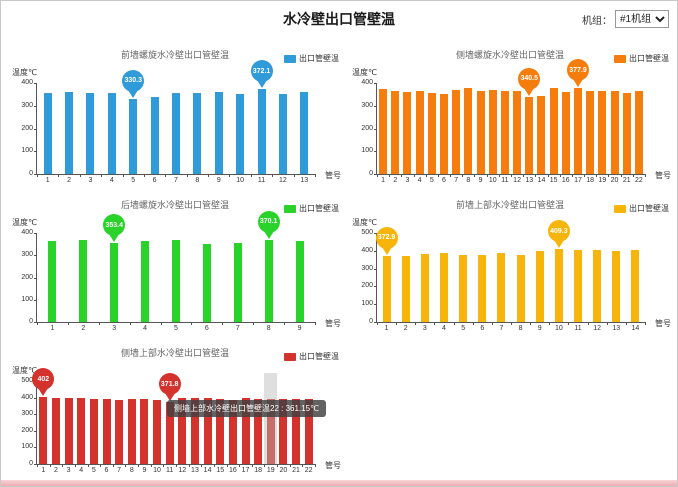  What do you see at coordinates (649, 208) in the screenshot?
I see `legend-label: 出口管壁温` at bounding box center [649, 208].